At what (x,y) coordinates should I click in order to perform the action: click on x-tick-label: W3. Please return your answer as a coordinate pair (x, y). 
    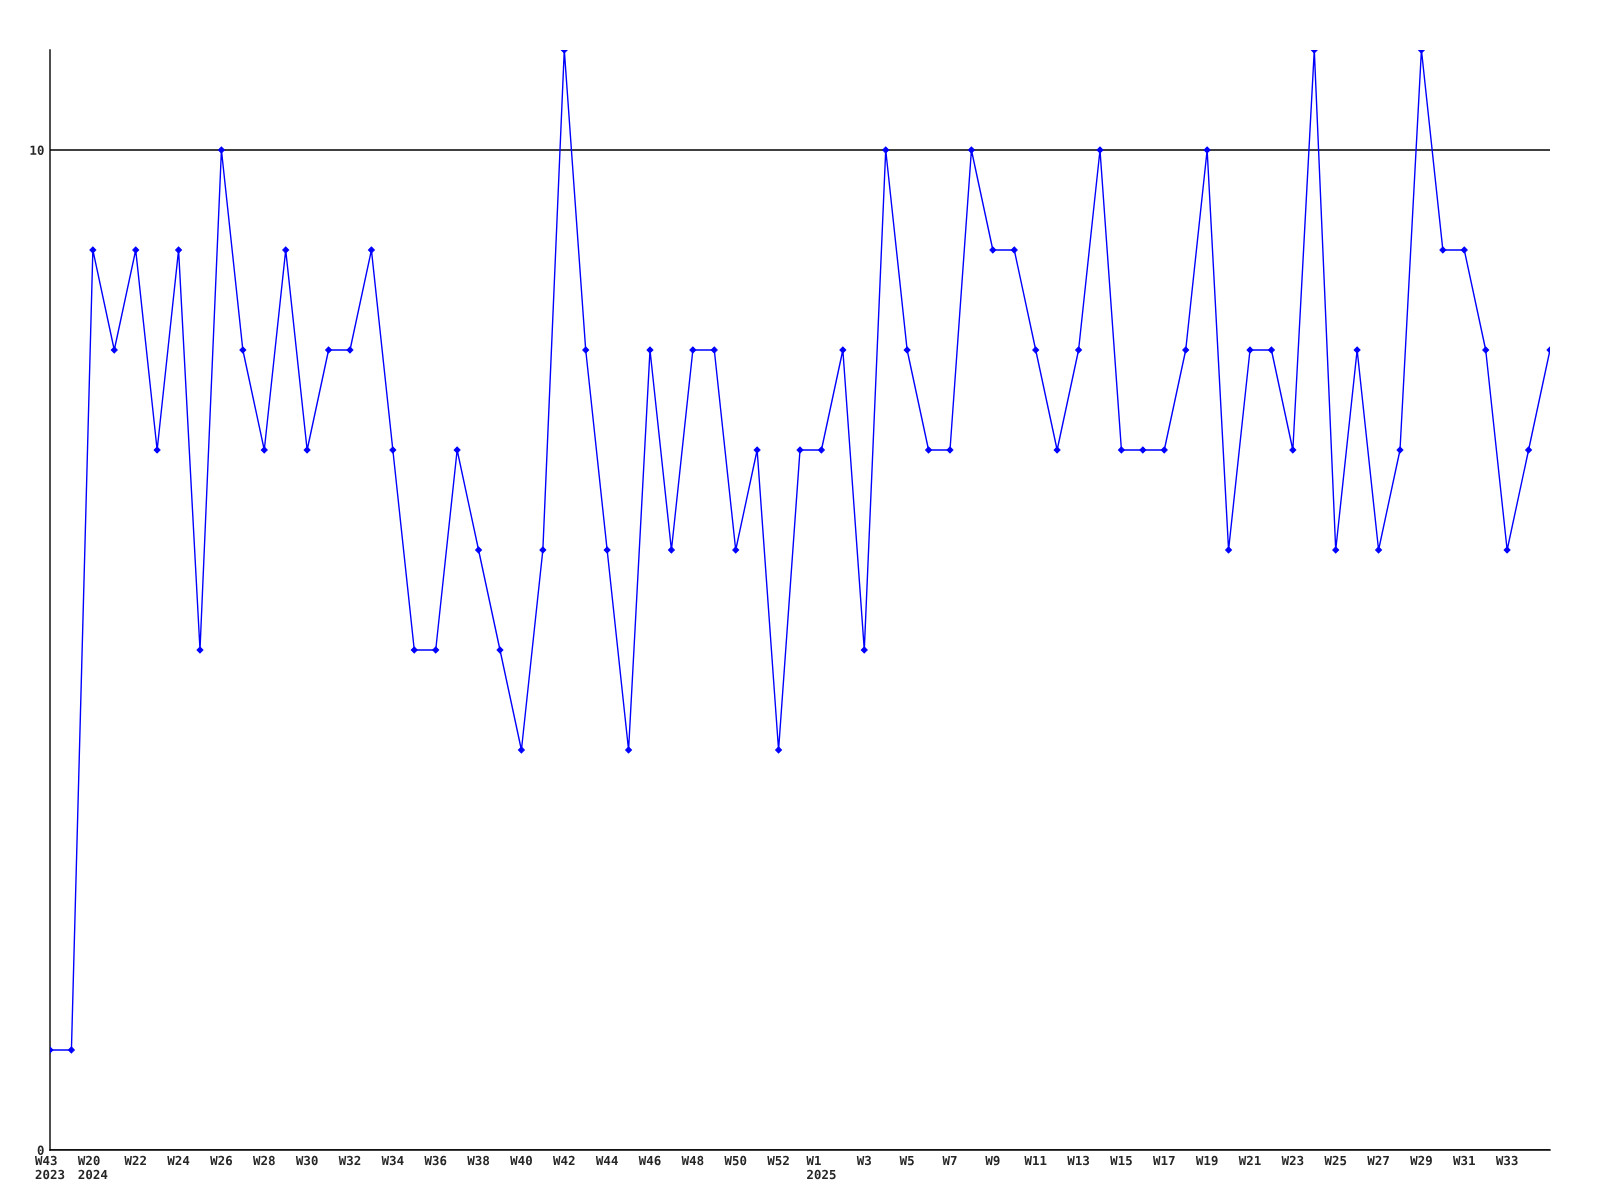
    Looking at the image, I should click on (863, 1160).